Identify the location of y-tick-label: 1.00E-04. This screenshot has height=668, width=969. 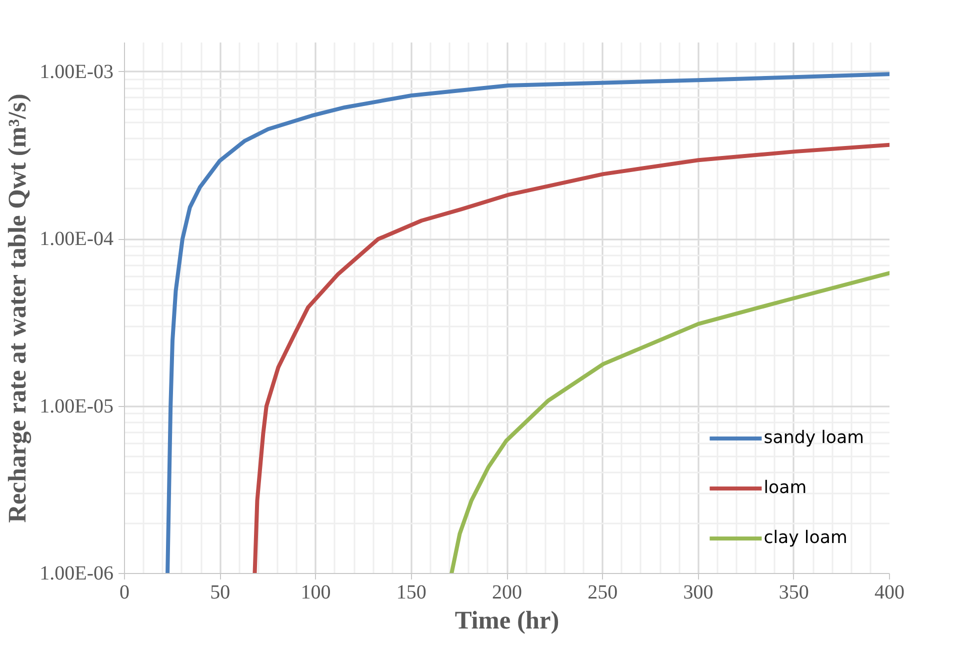
(77, 239).